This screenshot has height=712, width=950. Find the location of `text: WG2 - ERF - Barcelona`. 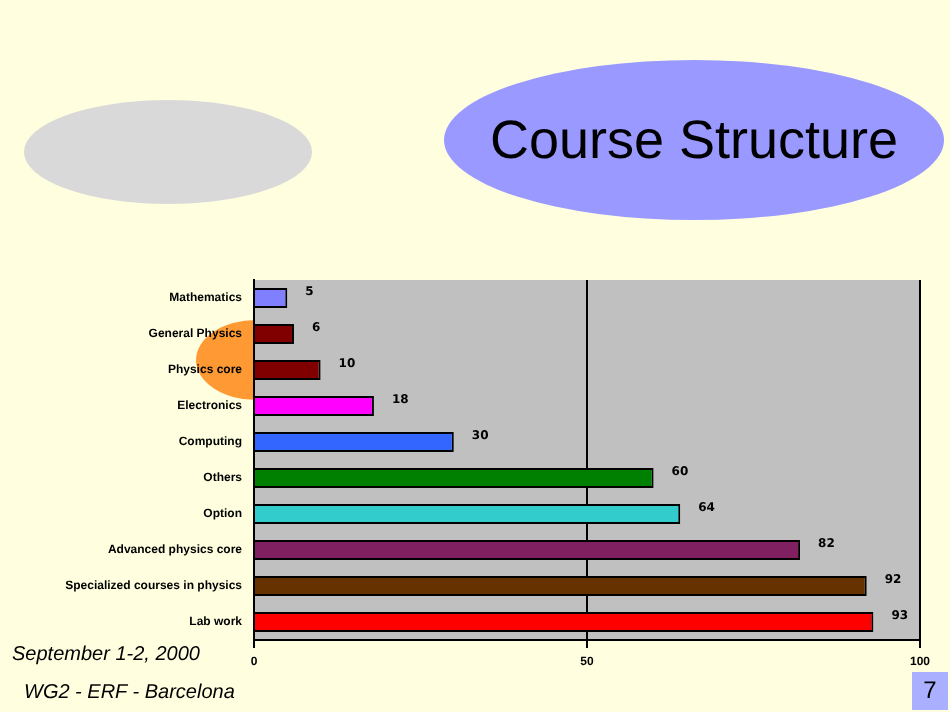

text: WG2 - ERF - Barcelona is located at coordinates (129, 693).